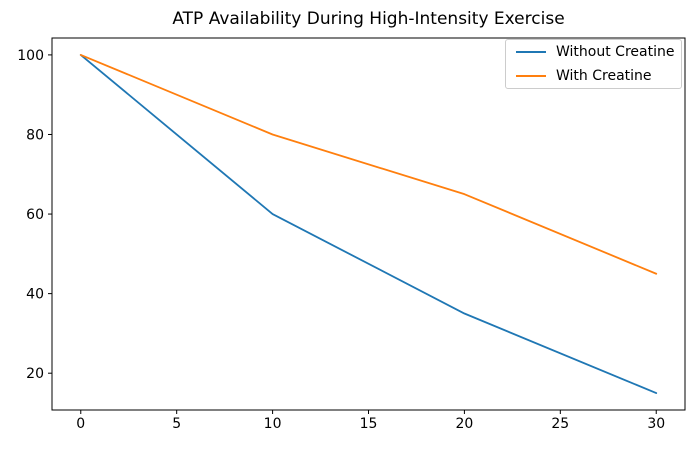  Describe the element at coordinates (560, 424) in the screenshot. I see `x-tick-label: 25` at that location.